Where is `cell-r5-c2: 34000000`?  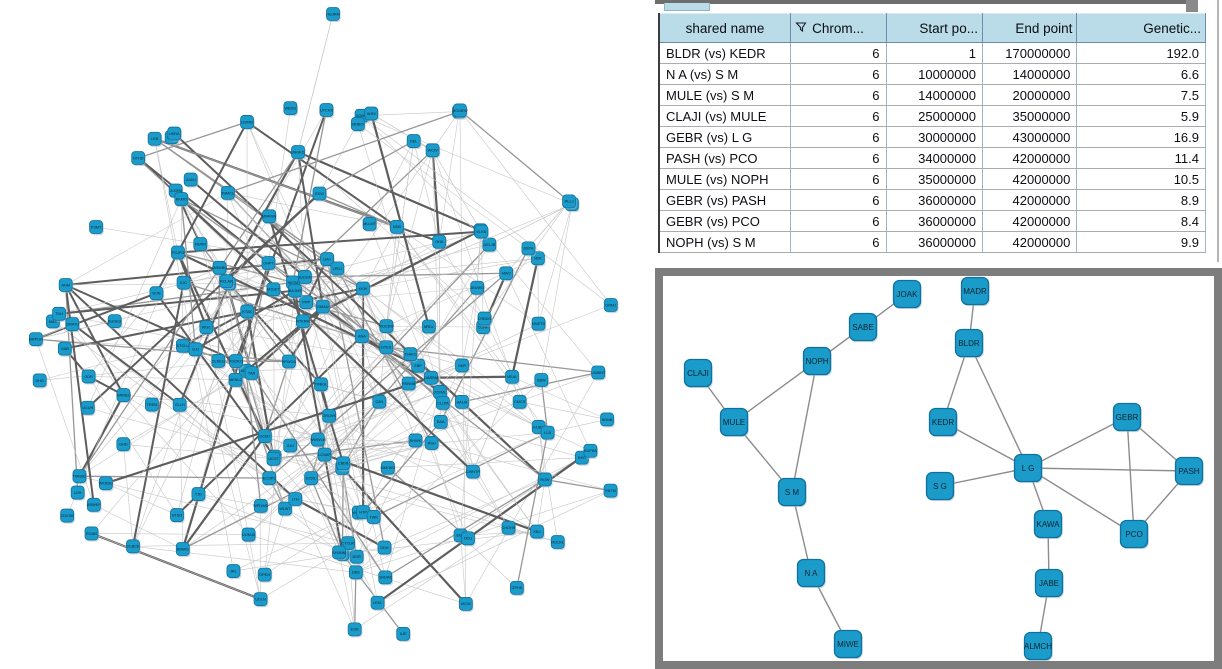
cell-r5-c2: 34000000 is located at coordinates (934, 158).